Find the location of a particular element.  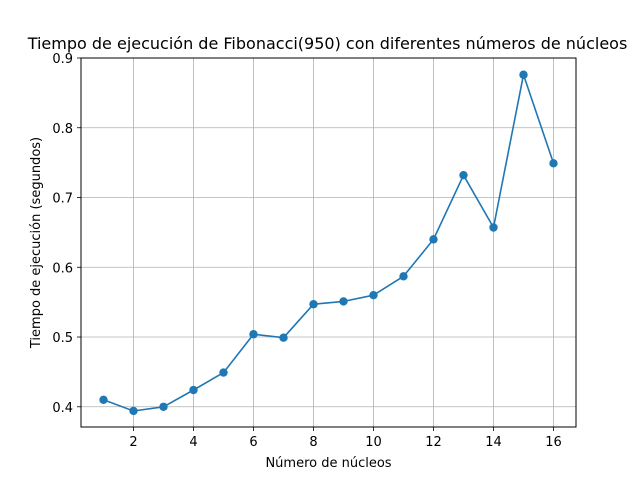

y-axis-label: Tiempo de ejecución (segundos) is located at coordinates (36, 243).